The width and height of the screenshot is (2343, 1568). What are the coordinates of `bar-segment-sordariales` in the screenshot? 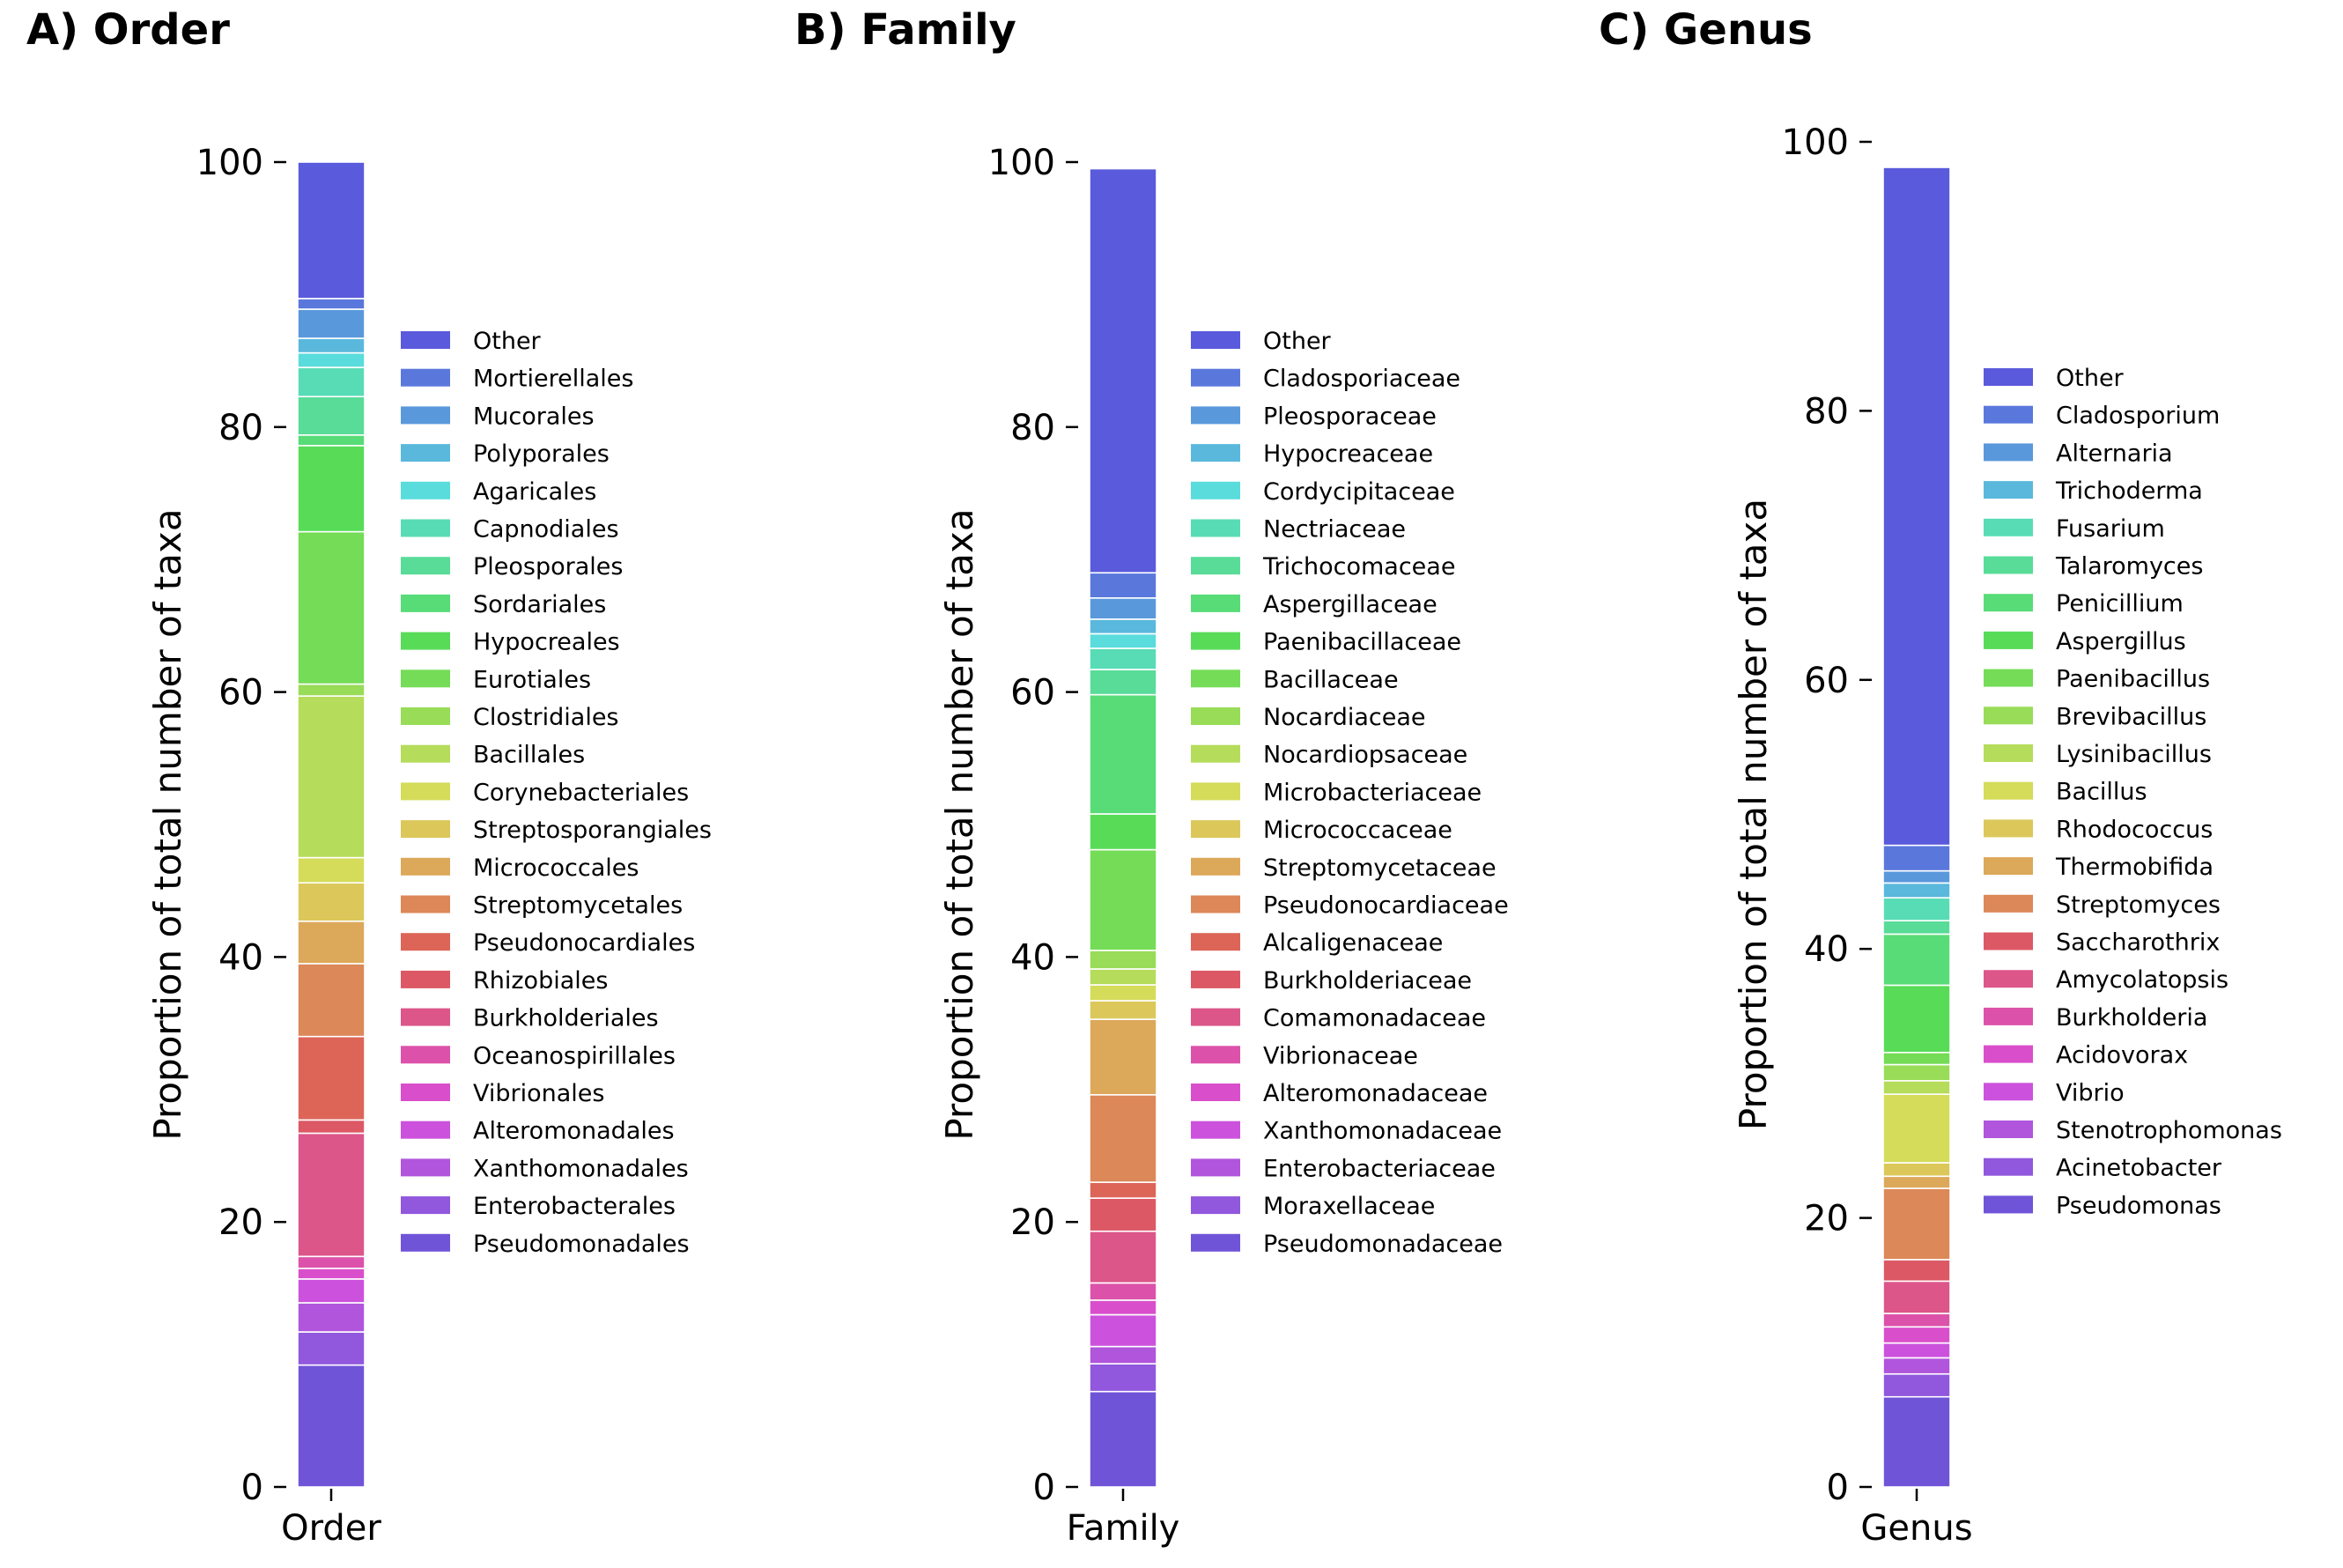 It's located at (332, 440).